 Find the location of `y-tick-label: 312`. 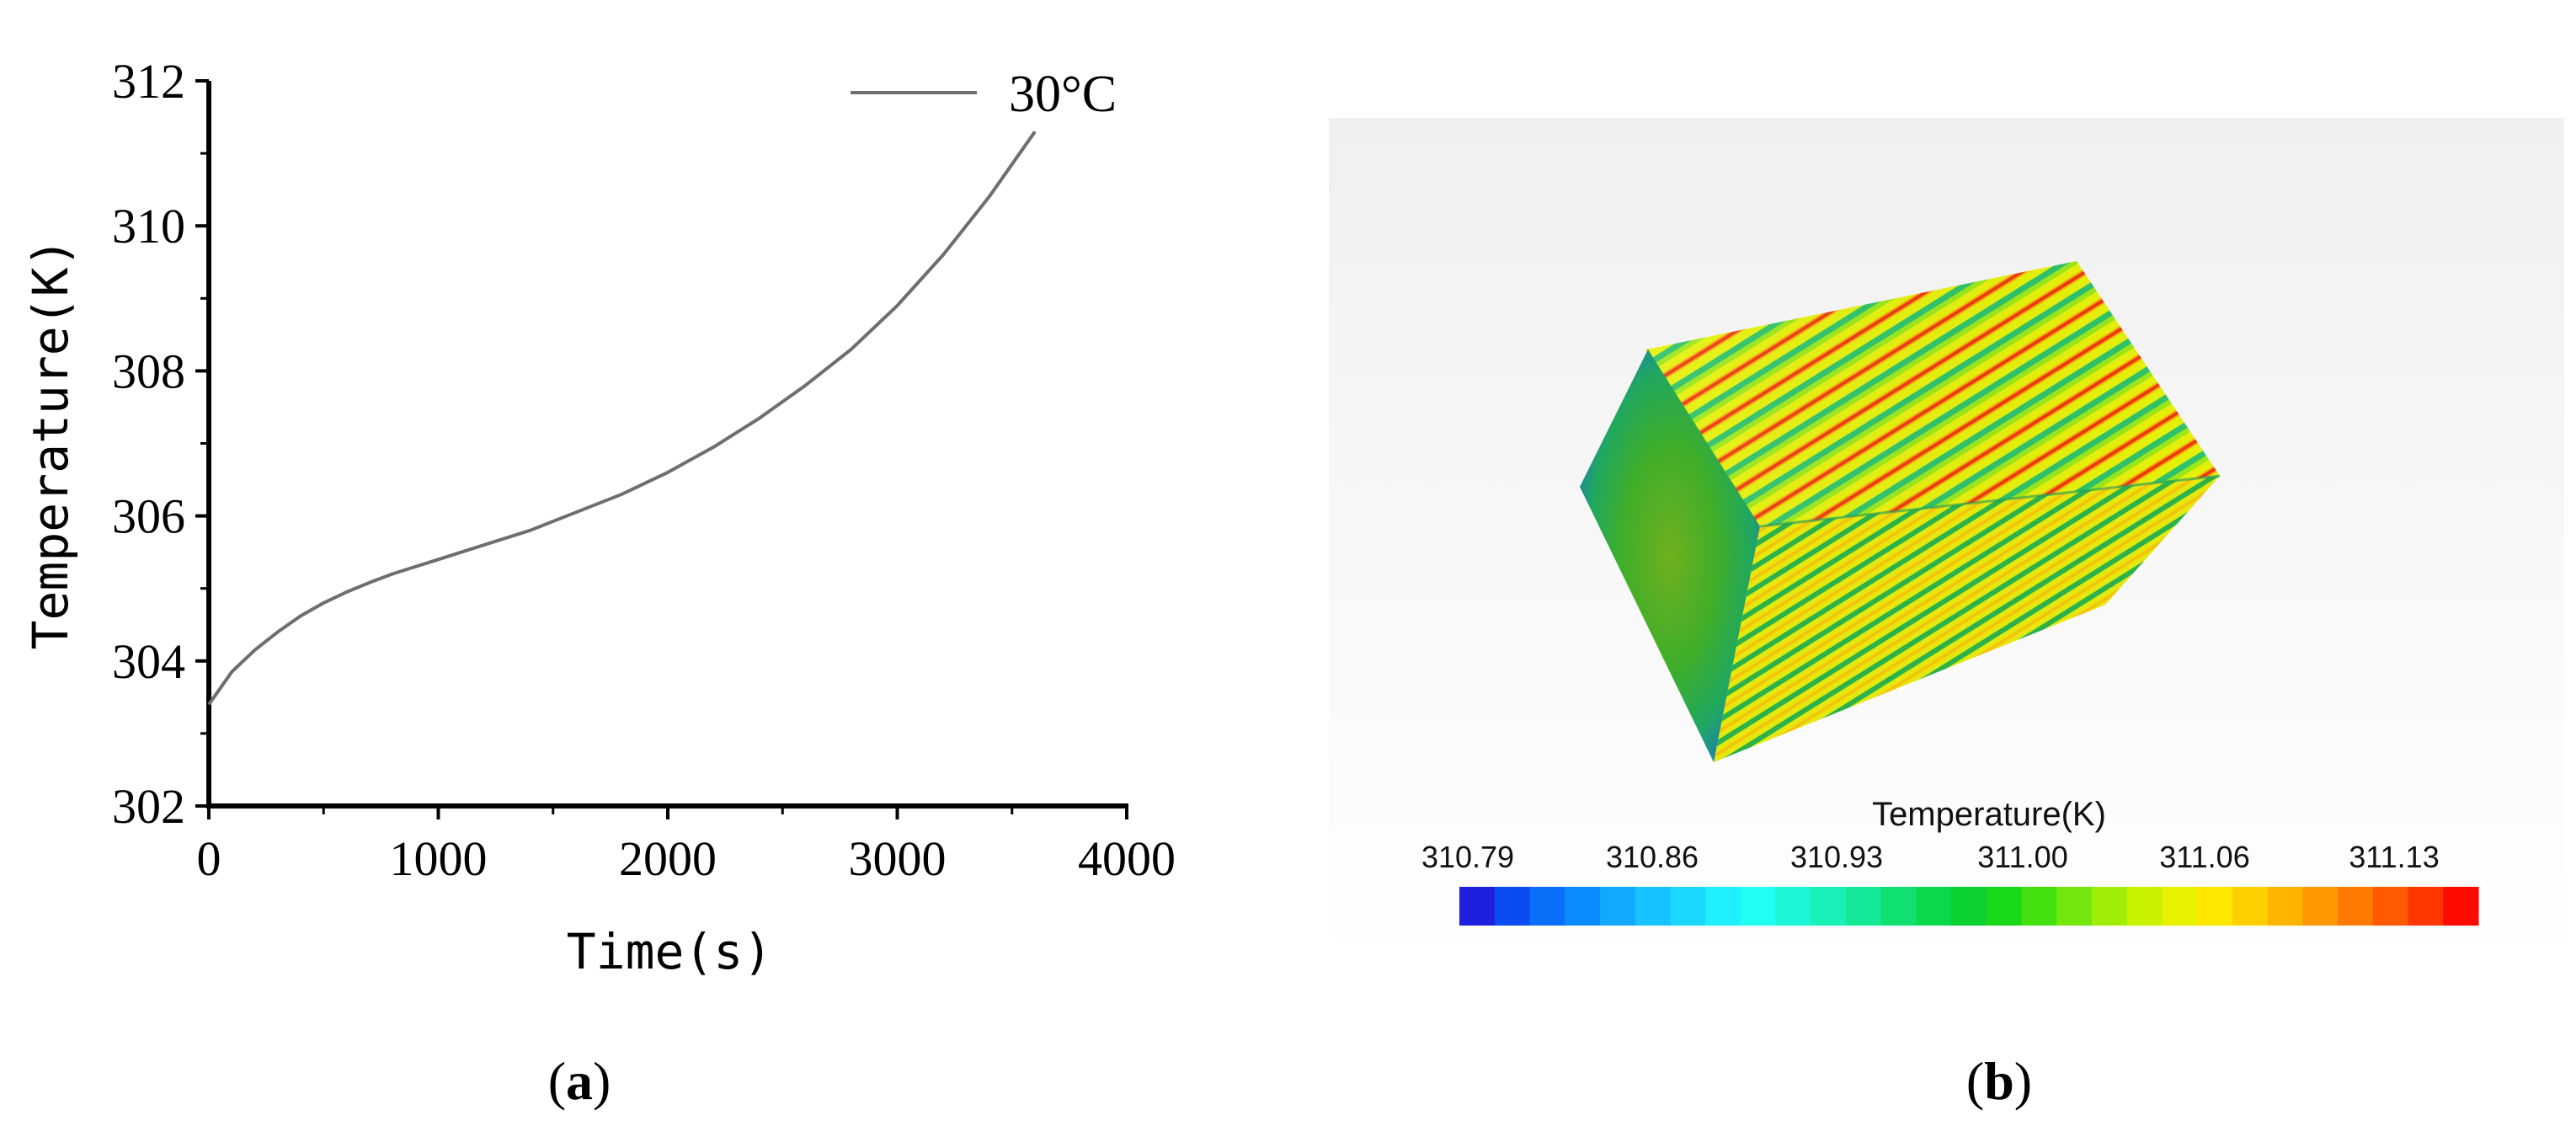

y-tick-label: 312 is located at coordinates (148, 82).